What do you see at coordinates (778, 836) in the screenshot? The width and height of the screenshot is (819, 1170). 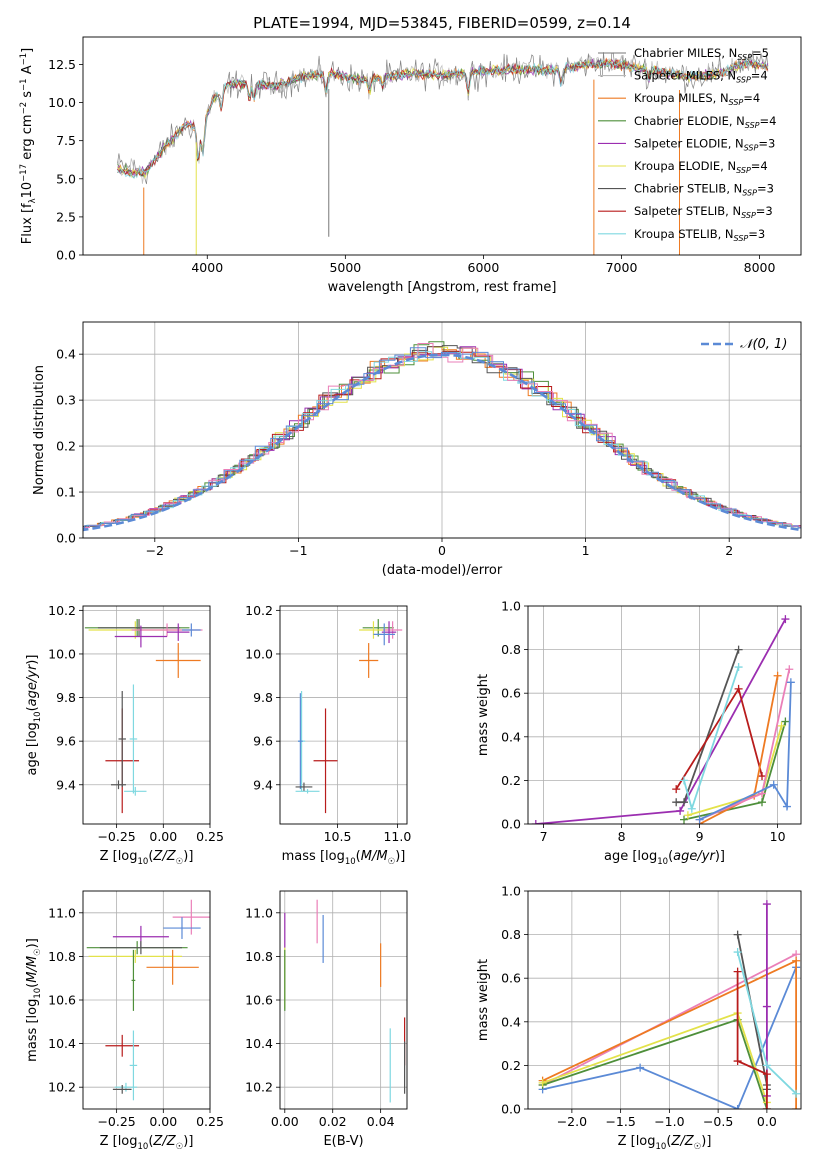 I see `x-tick-label: 10` at bounding box center [778, 836].